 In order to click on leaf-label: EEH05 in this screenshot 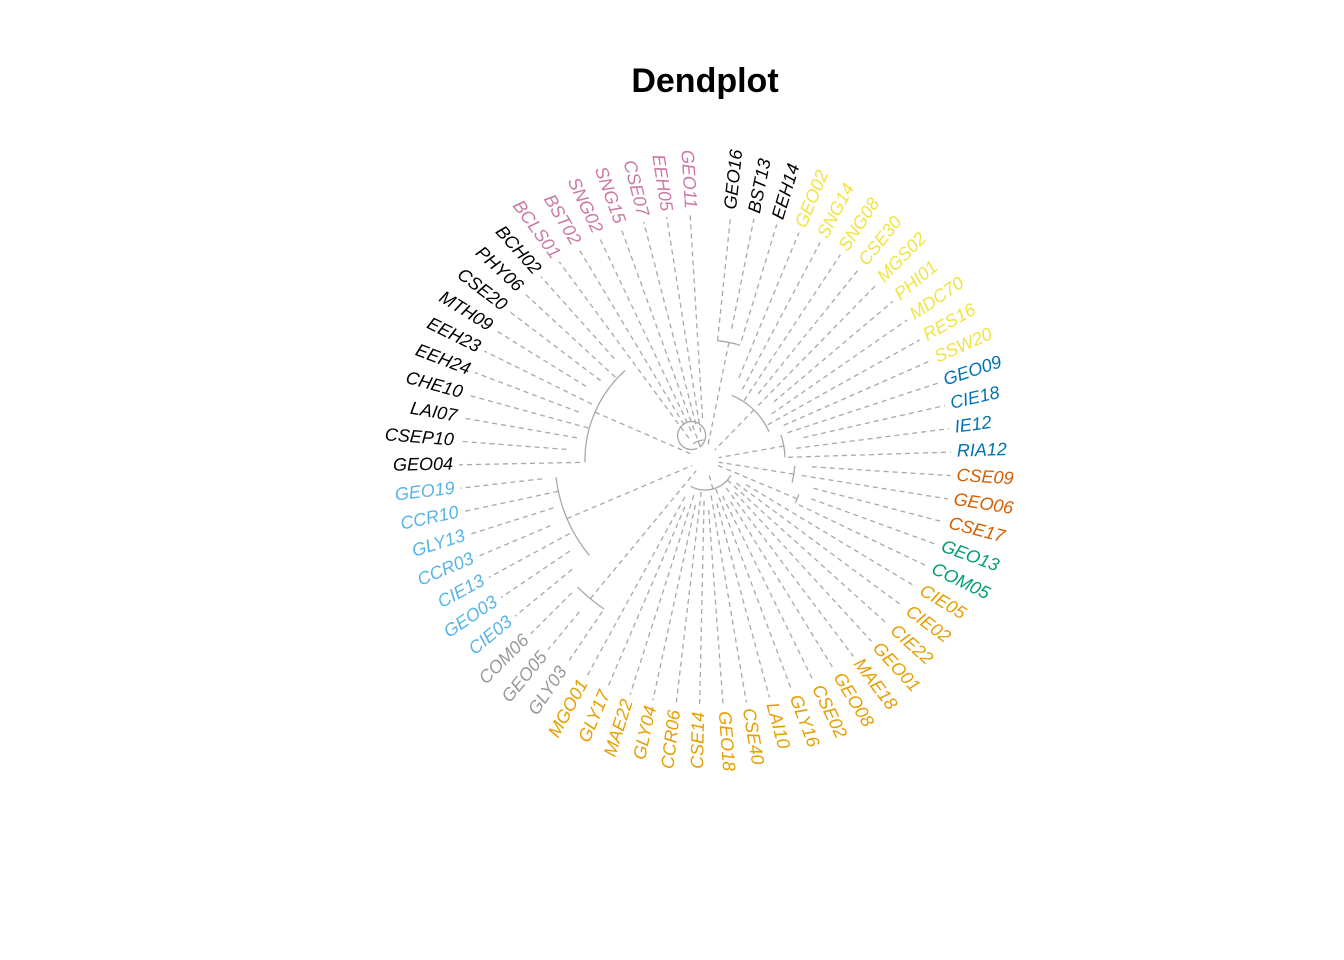, I will do `click(662, 183)`.